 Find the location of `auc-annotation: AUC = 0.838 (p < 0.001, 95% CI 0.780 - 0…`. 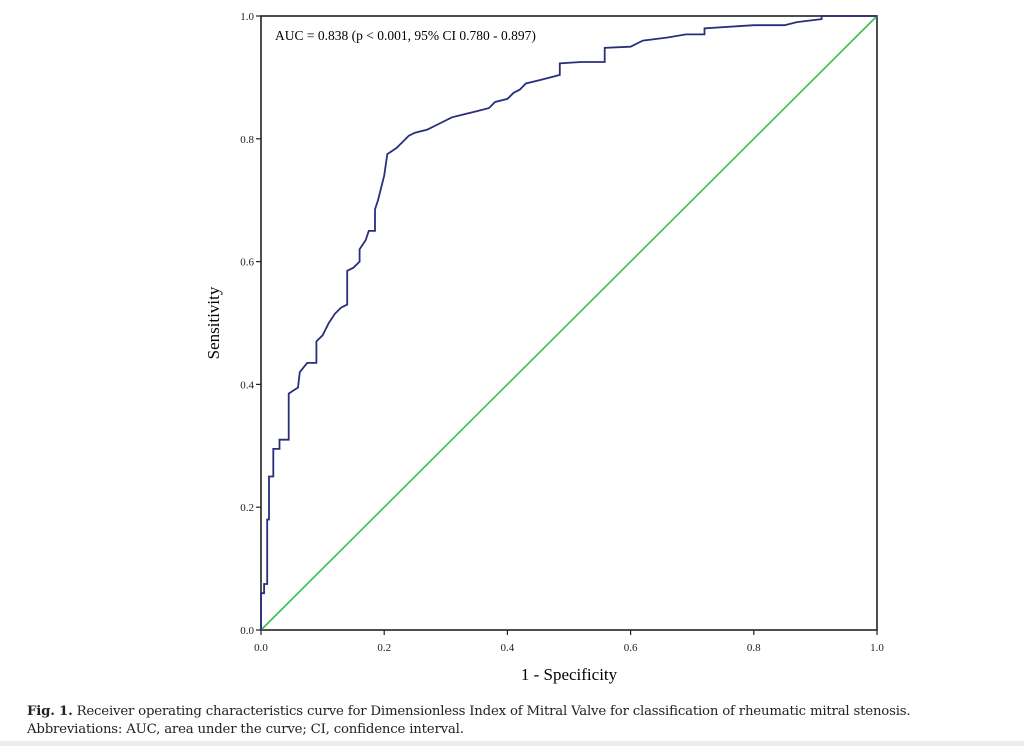

auc-annotation: AUC = 0.838 (p < 0.001, 95% CI 0.780 - 0… is located at coordinates (405, 35).